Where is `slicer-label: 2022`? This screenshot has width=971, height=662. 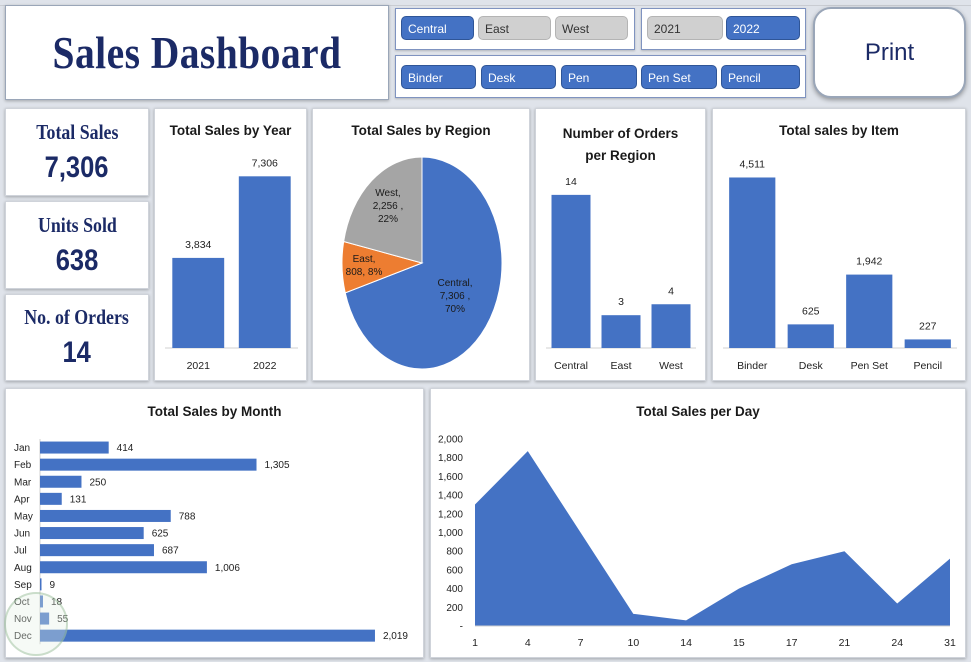
slicer-label: 2022 is located at coordinates (746, 29).